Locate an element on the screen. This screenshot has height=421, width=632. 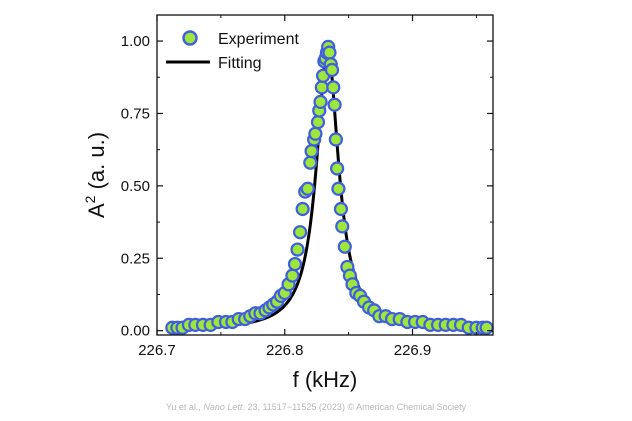
legend-experiment-marker is located at coordinates (190, 38).